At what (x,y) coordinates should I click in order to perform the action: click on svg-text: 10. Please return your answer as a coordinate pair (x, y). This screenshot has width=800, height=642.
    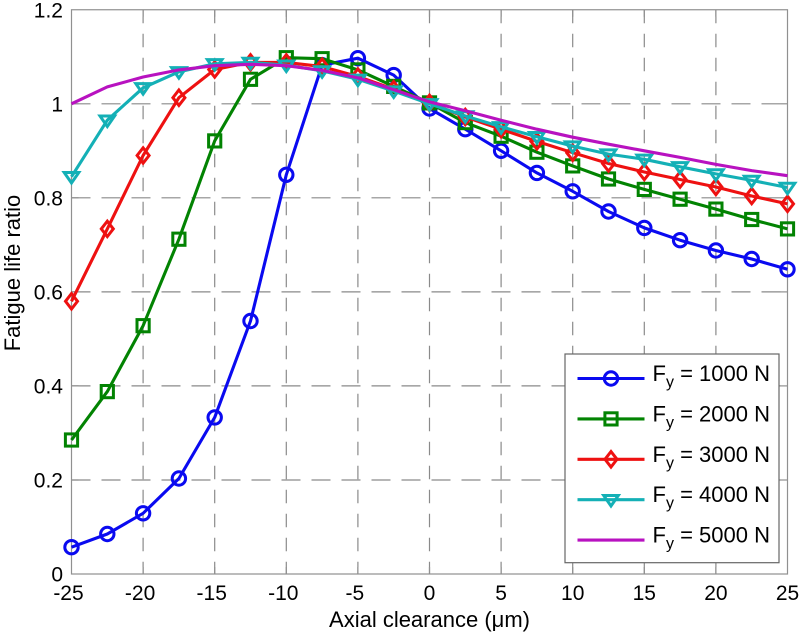
    Looking at the image, I should click on (572, 593).